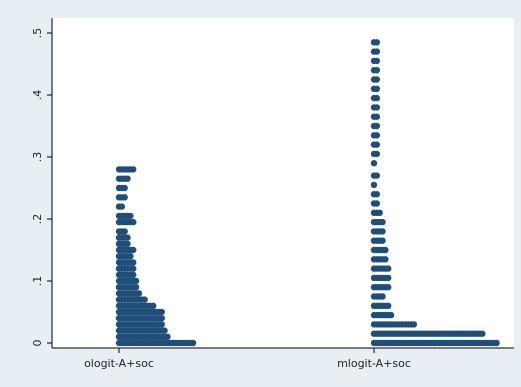 The image size is (521, 387). What do you see at coordinates (156, 256) in the screenshot?
I see `series-ologit-A+soc` at bounding box center [156, 256].